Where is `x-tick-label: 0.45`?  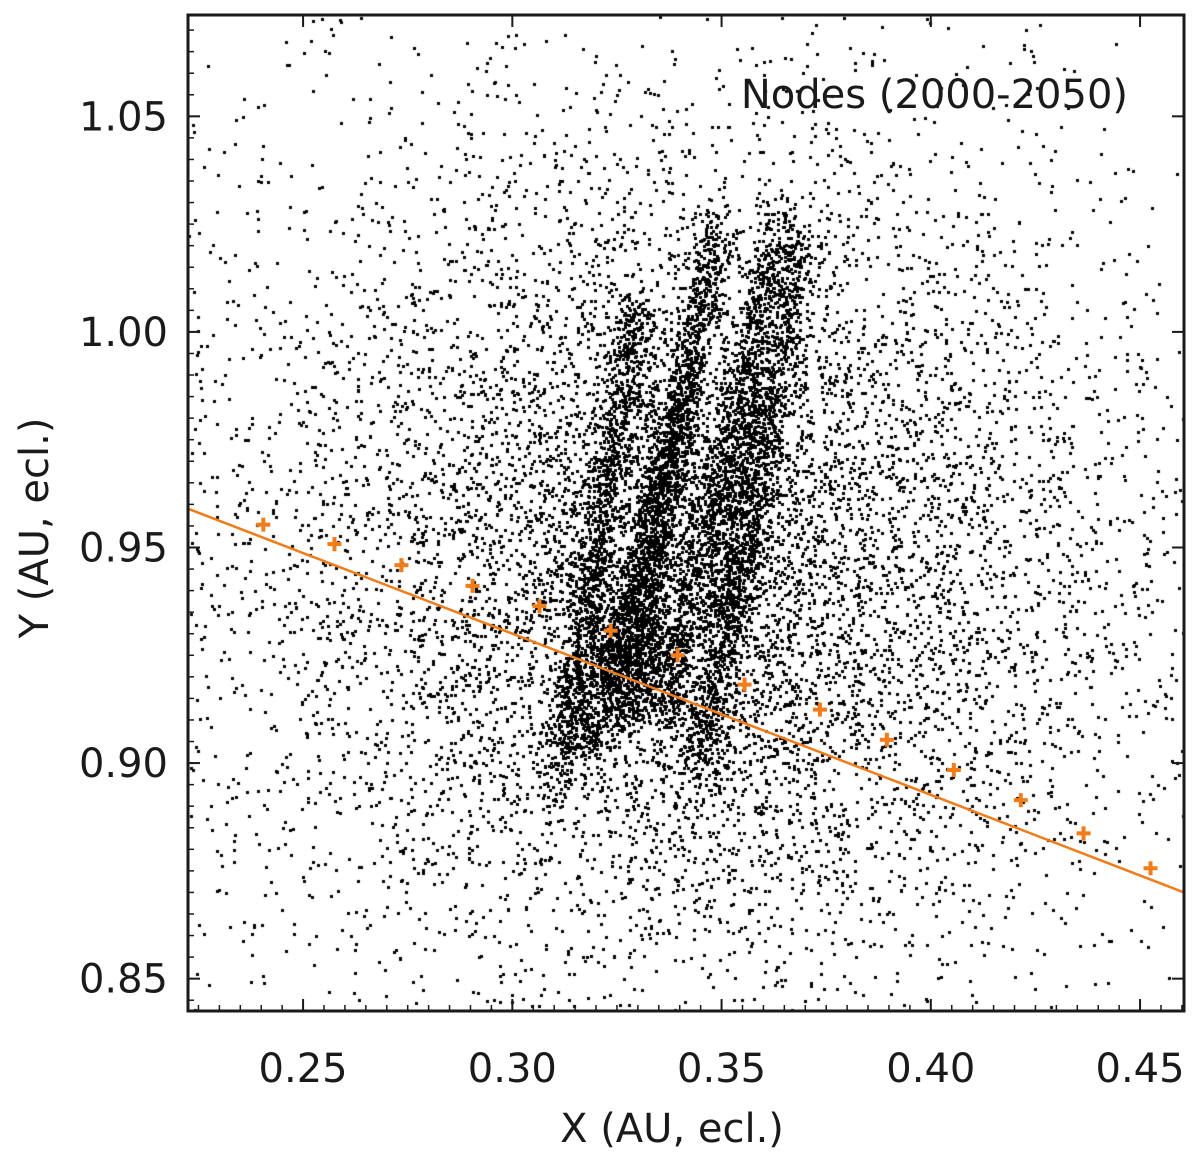
x-tick-label: 0.45 is located at coordinates (1140, 1069).